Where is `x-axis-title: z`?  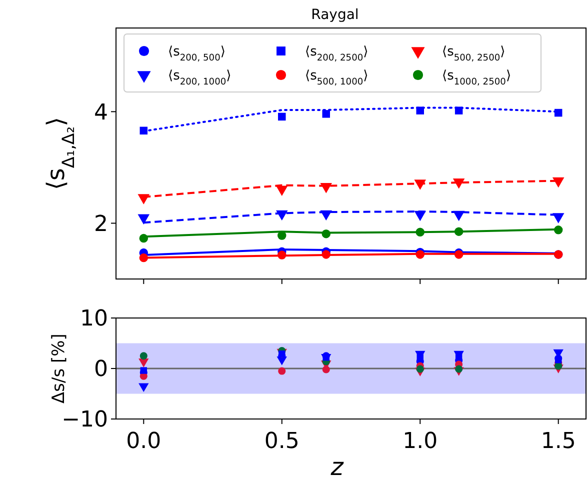 x-axis-title: z is located at coordinates (337, 467).